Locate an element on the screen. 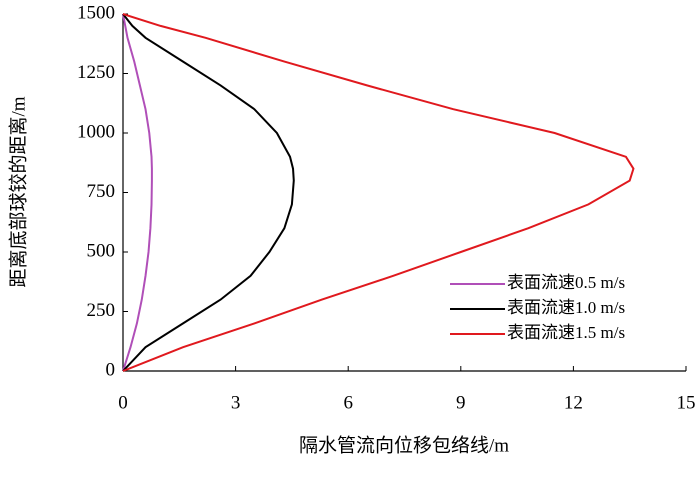  legend-label: 表面流速0.5 m/s is located at coordinates (566, 282).